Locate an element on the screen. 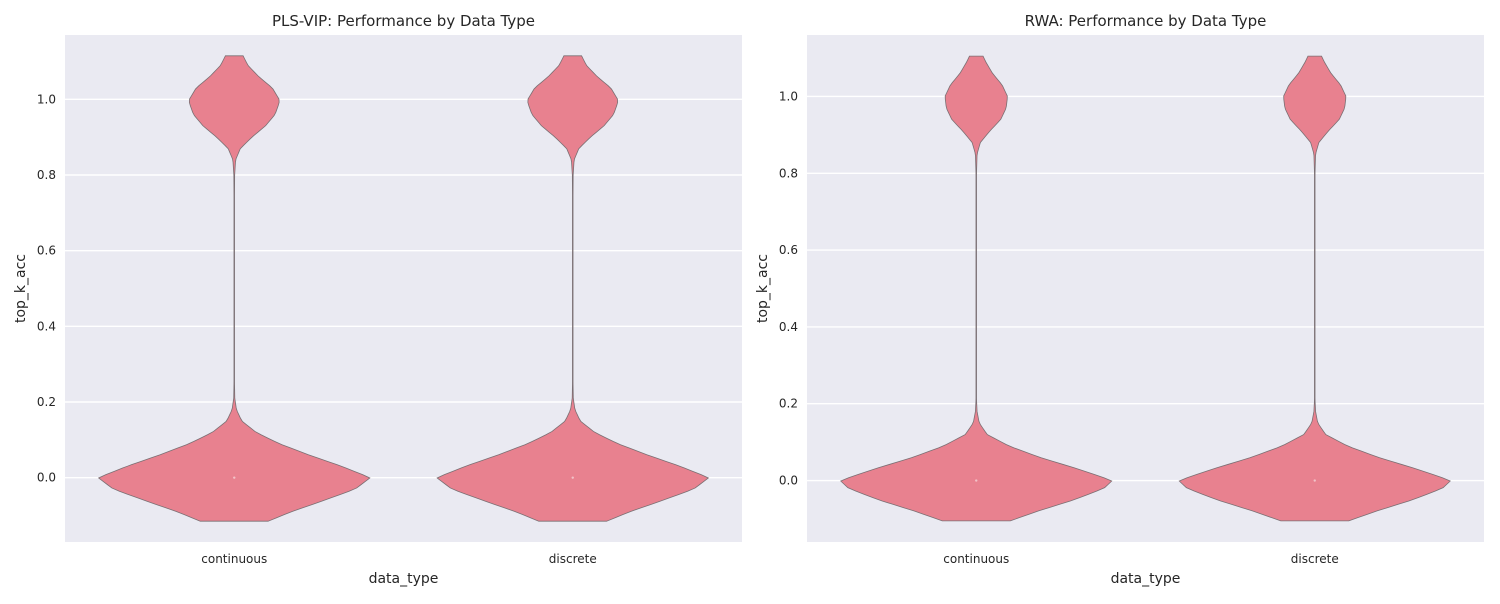 This screenshot has width=1500, height=604. chart-1-ytick-label: 1.0 is located at coordinates (46, 99).